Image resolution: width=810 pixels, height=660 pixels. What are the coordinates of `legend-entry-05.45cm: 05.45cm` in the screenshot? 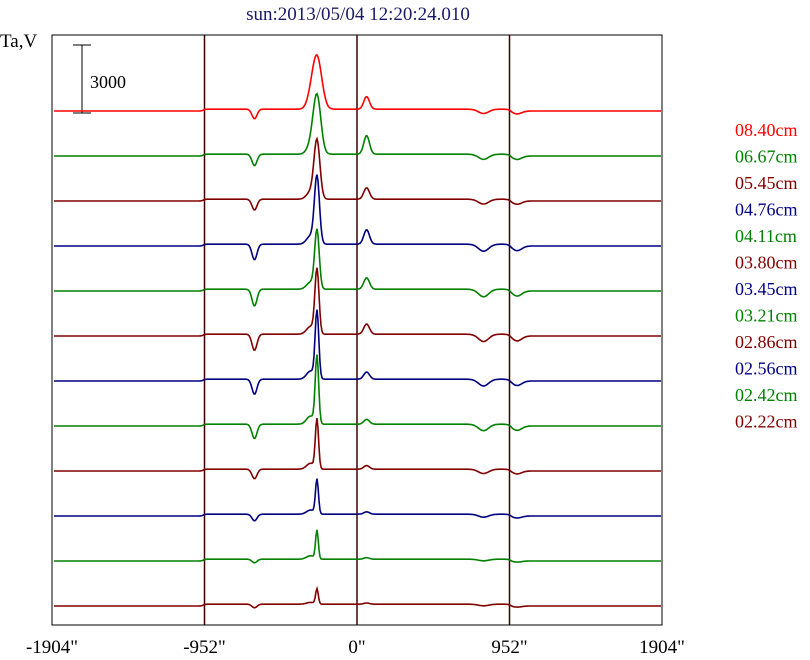 It's located at (766, 183).